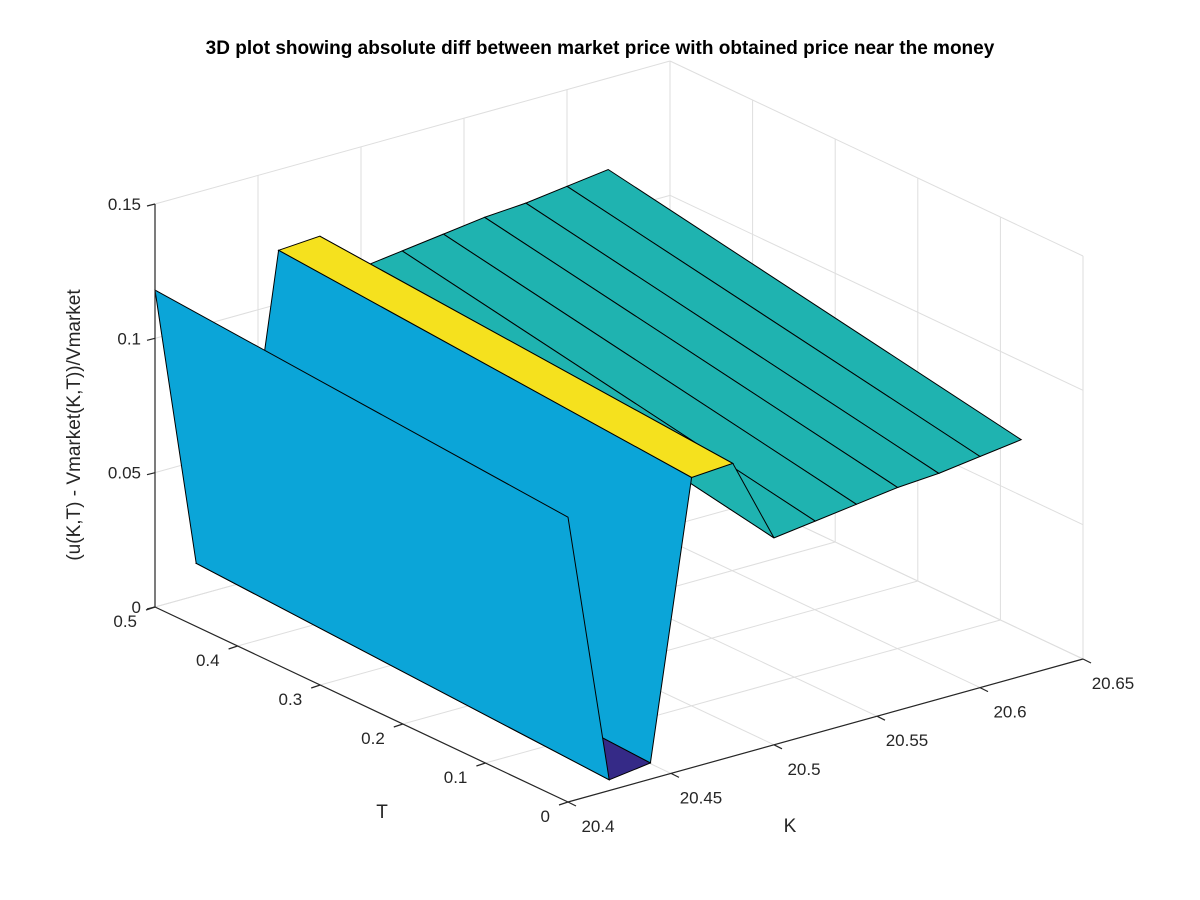 Image resolution: width=1200 pixels, height=900 pixels. What do you see at coordinates (1009, 712) in the screenshot?
I see `x-tick-label: 20.6` at bounding box center [1009, 712].